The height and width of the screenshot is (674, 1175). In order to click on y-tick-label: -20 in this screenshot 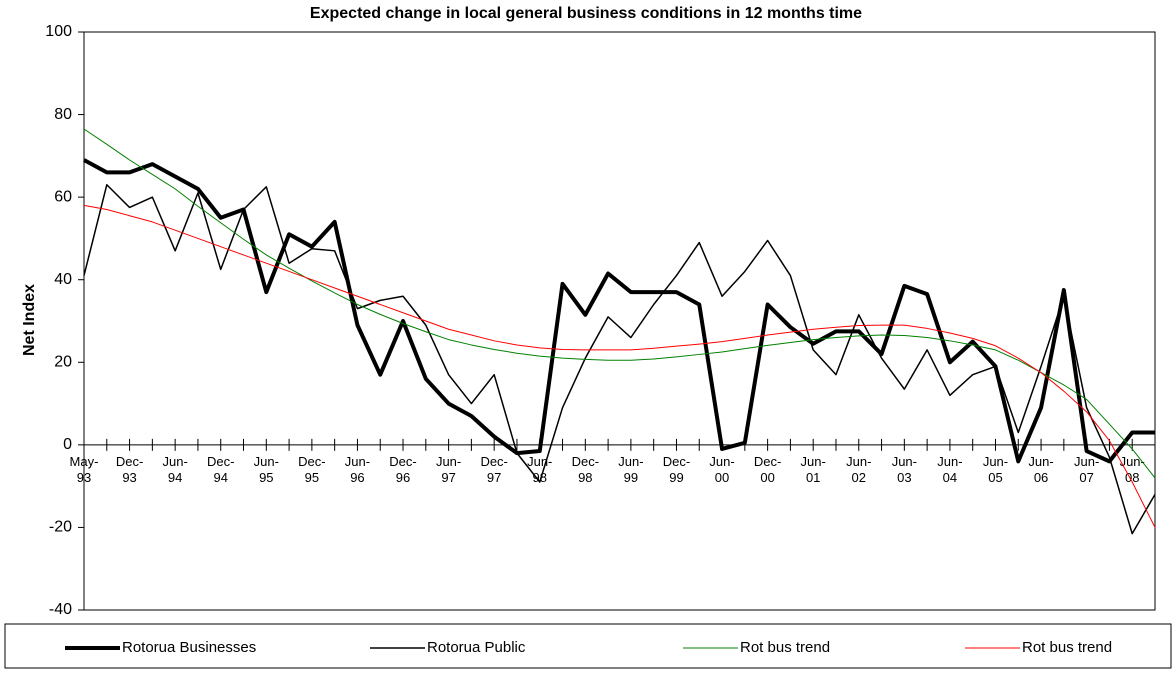, I will do `click(60, 527)`.